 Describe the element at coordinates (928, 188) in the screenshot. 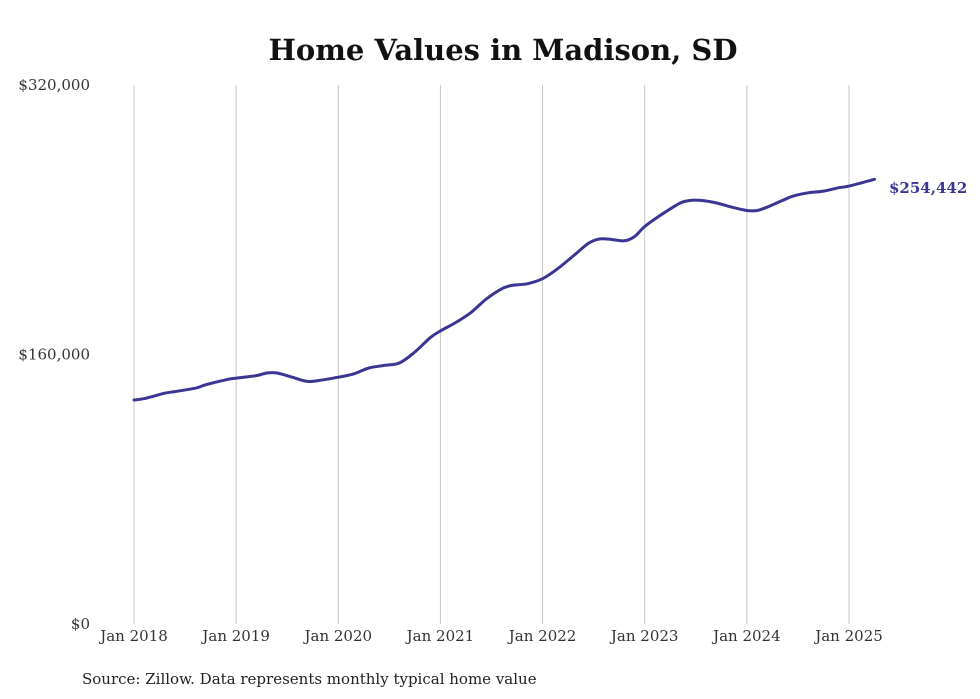

I see `end-value-label: $254,442` at that location.